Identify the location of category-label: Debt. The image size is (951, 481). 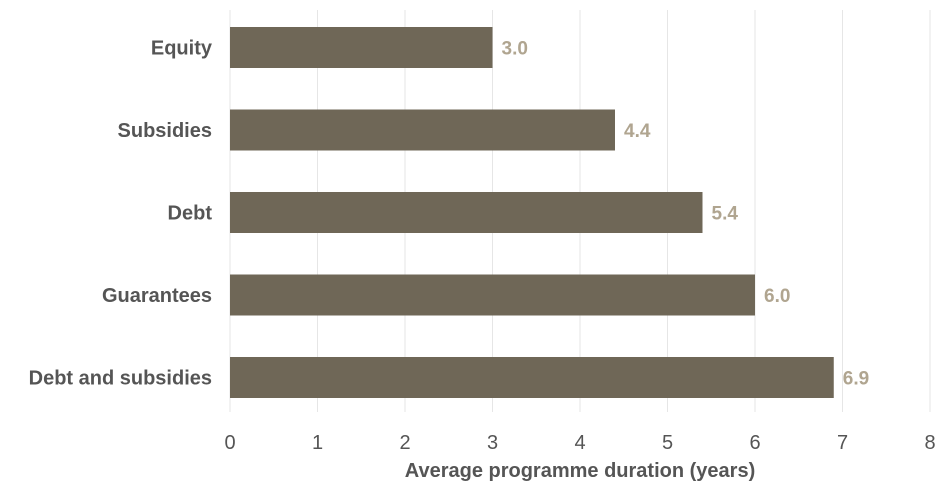
(190, 214).